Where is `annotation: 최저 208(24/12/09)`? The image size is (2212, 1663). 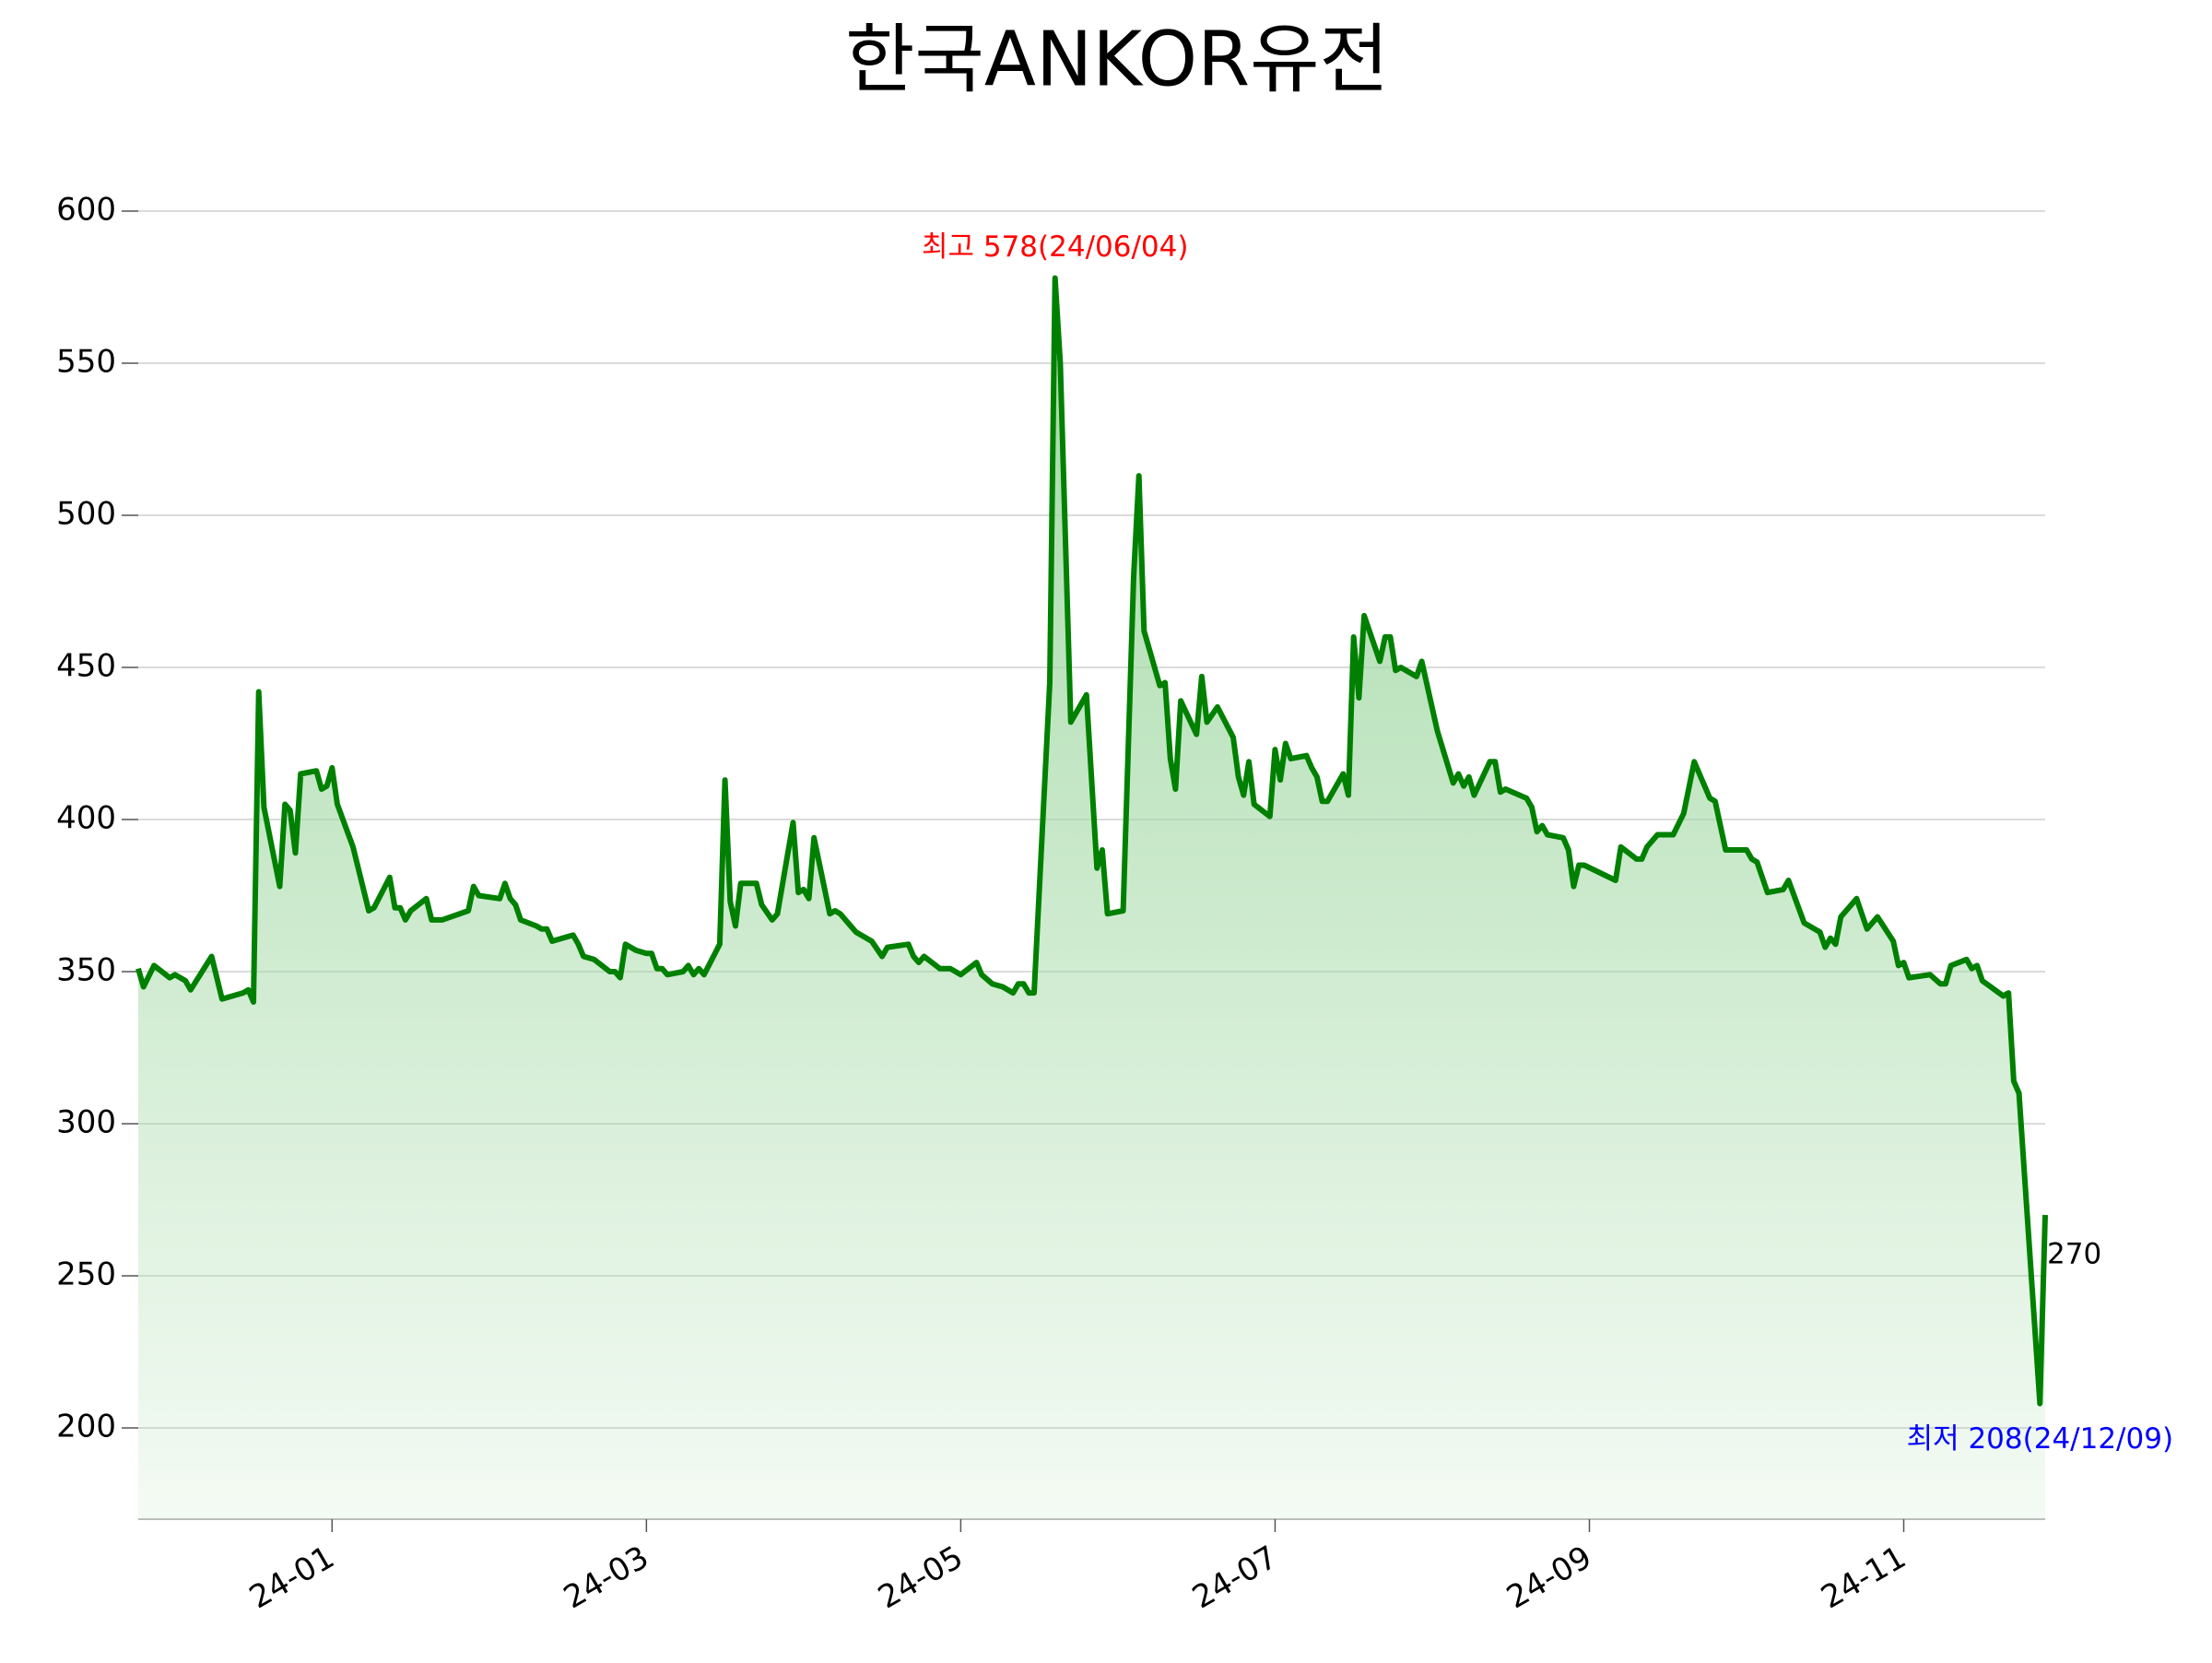 annotation: 최저 208(24/12/09) is located at coordinates (2040, 1439).